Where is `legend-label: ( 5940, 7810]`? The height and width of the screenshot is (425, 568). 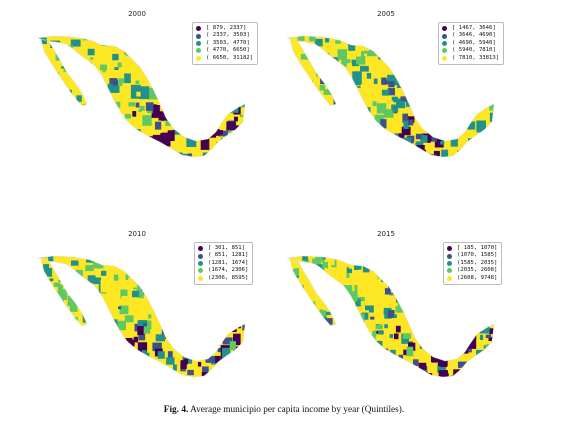
legend-label: ( 5940, 7810] is located at coordinates (474, 50).